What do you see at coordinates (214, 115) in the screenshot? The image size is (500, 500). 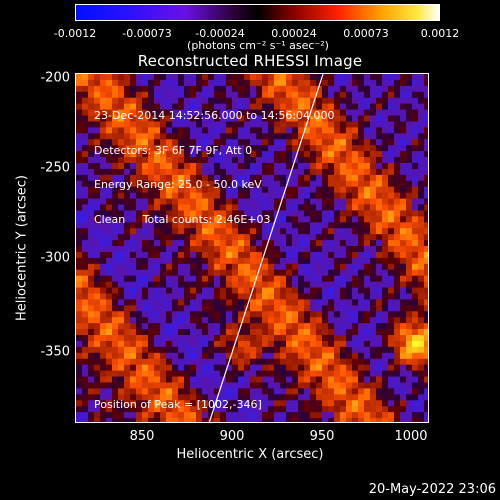 I see `observation-time: 23-Dec-2014 14:52:56.000 to 14:56:04.000` at bounding box center [214, 115].